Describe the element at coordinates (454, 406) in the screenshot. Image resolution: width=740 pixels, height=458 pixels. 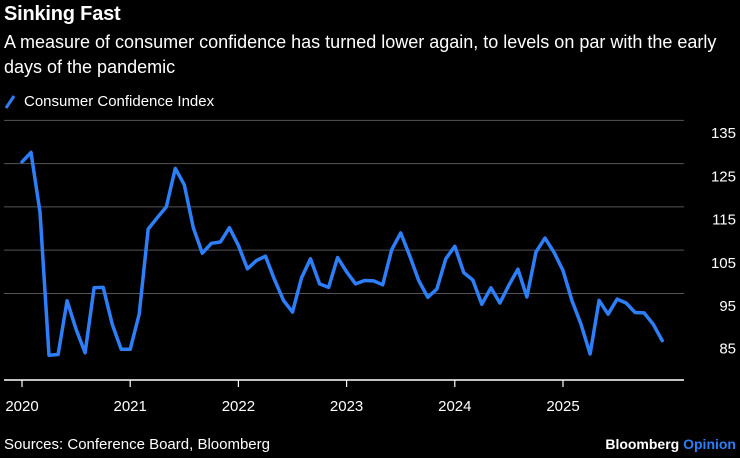
I see `x-tick-label: 2024` at that location.